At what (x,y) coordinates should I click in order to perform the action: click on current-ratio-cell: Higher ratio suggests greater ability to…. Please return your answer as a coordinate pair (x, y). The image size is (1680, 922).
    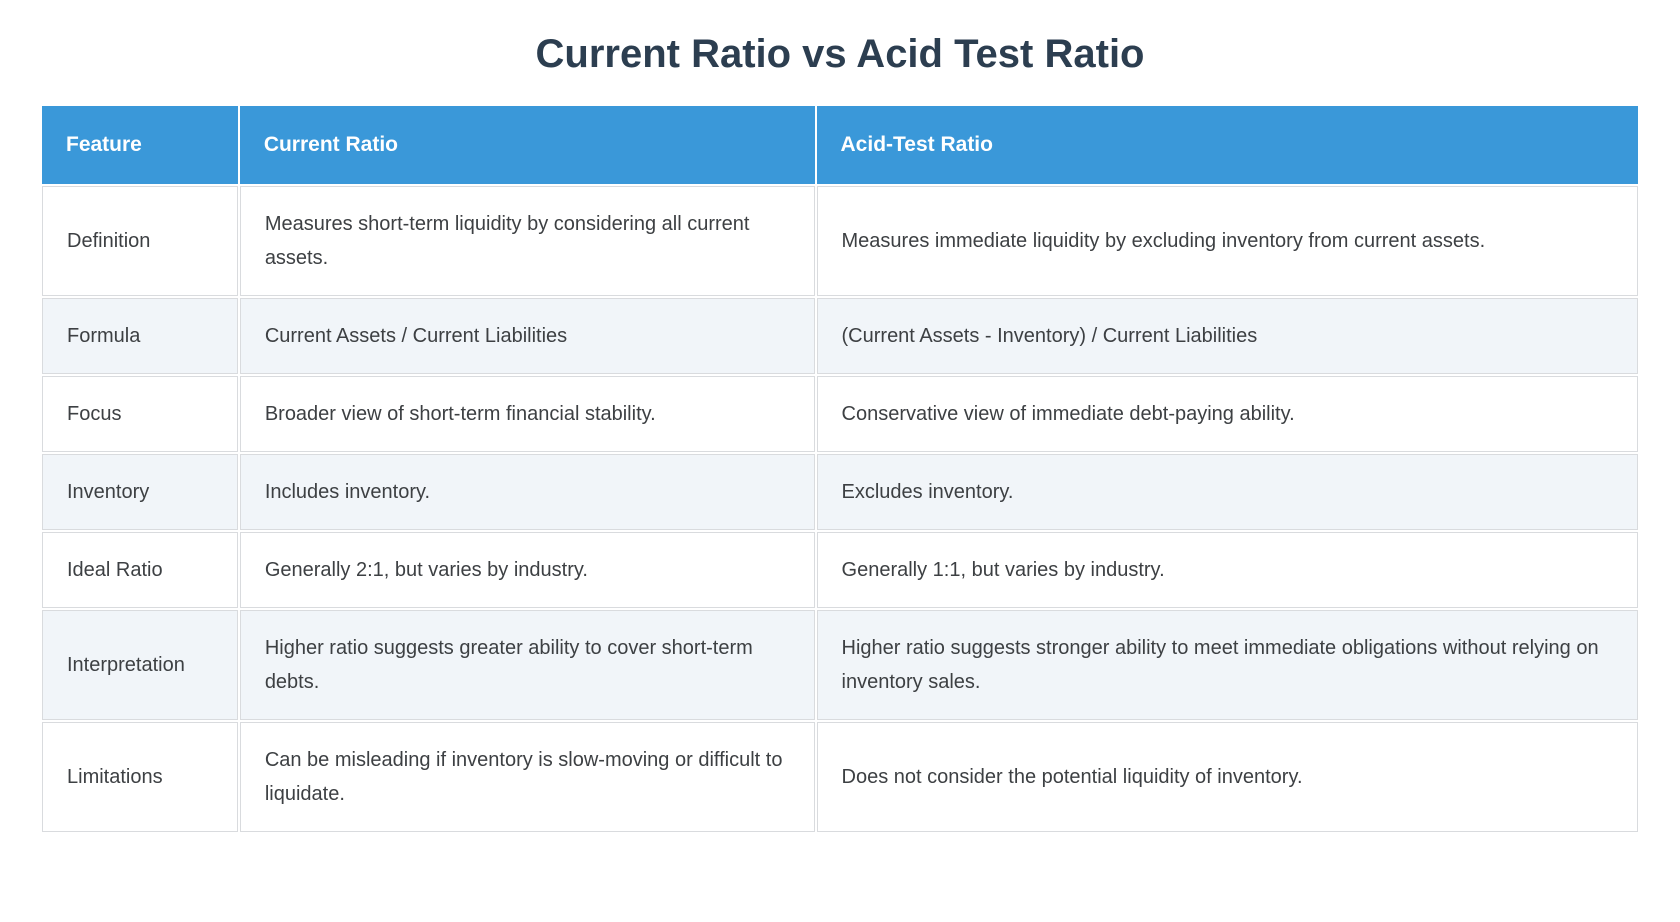
    Looking at the image, I should click on (527, 665).